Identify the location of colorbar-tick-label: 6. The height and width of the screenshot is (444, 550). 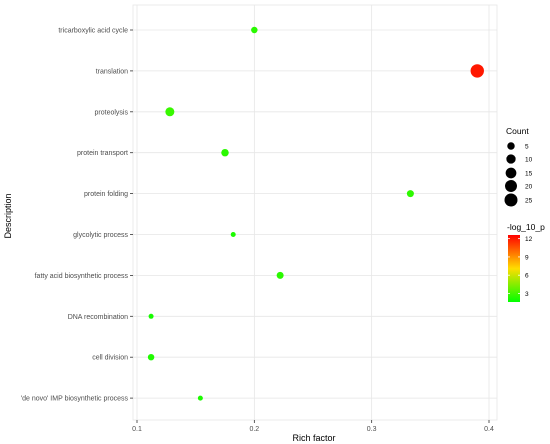
(527, 276).